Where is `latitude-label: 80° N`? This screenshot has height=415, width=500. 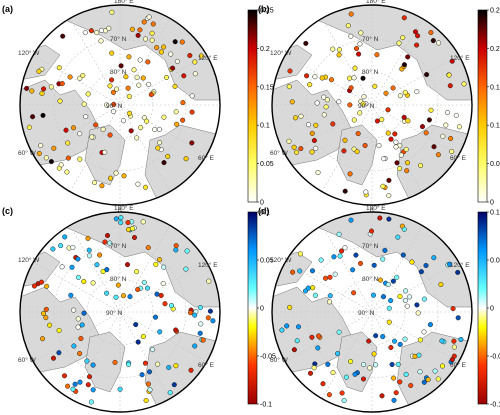 latitude-label: 80° N is located at coordinates (370, 279).